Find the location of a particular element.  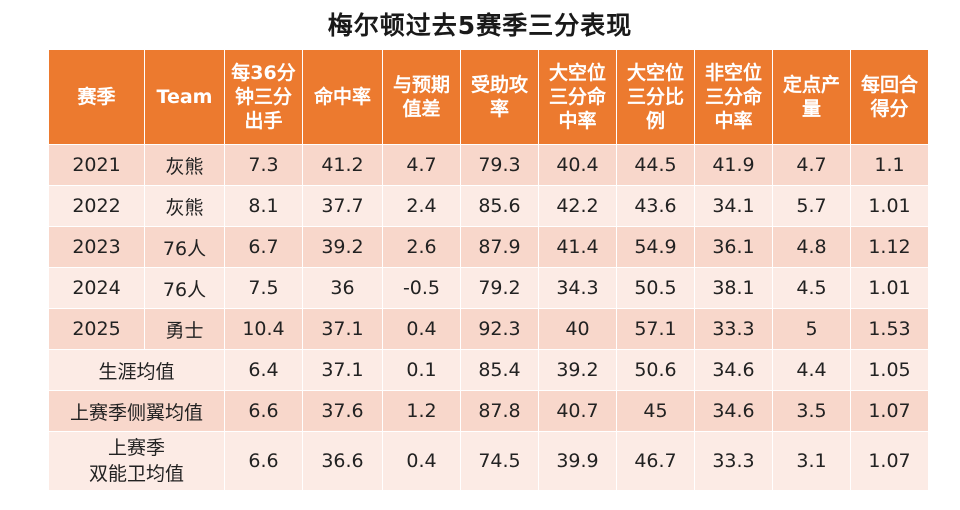

season-cell: 2025 is located at coordinates (96, 329).